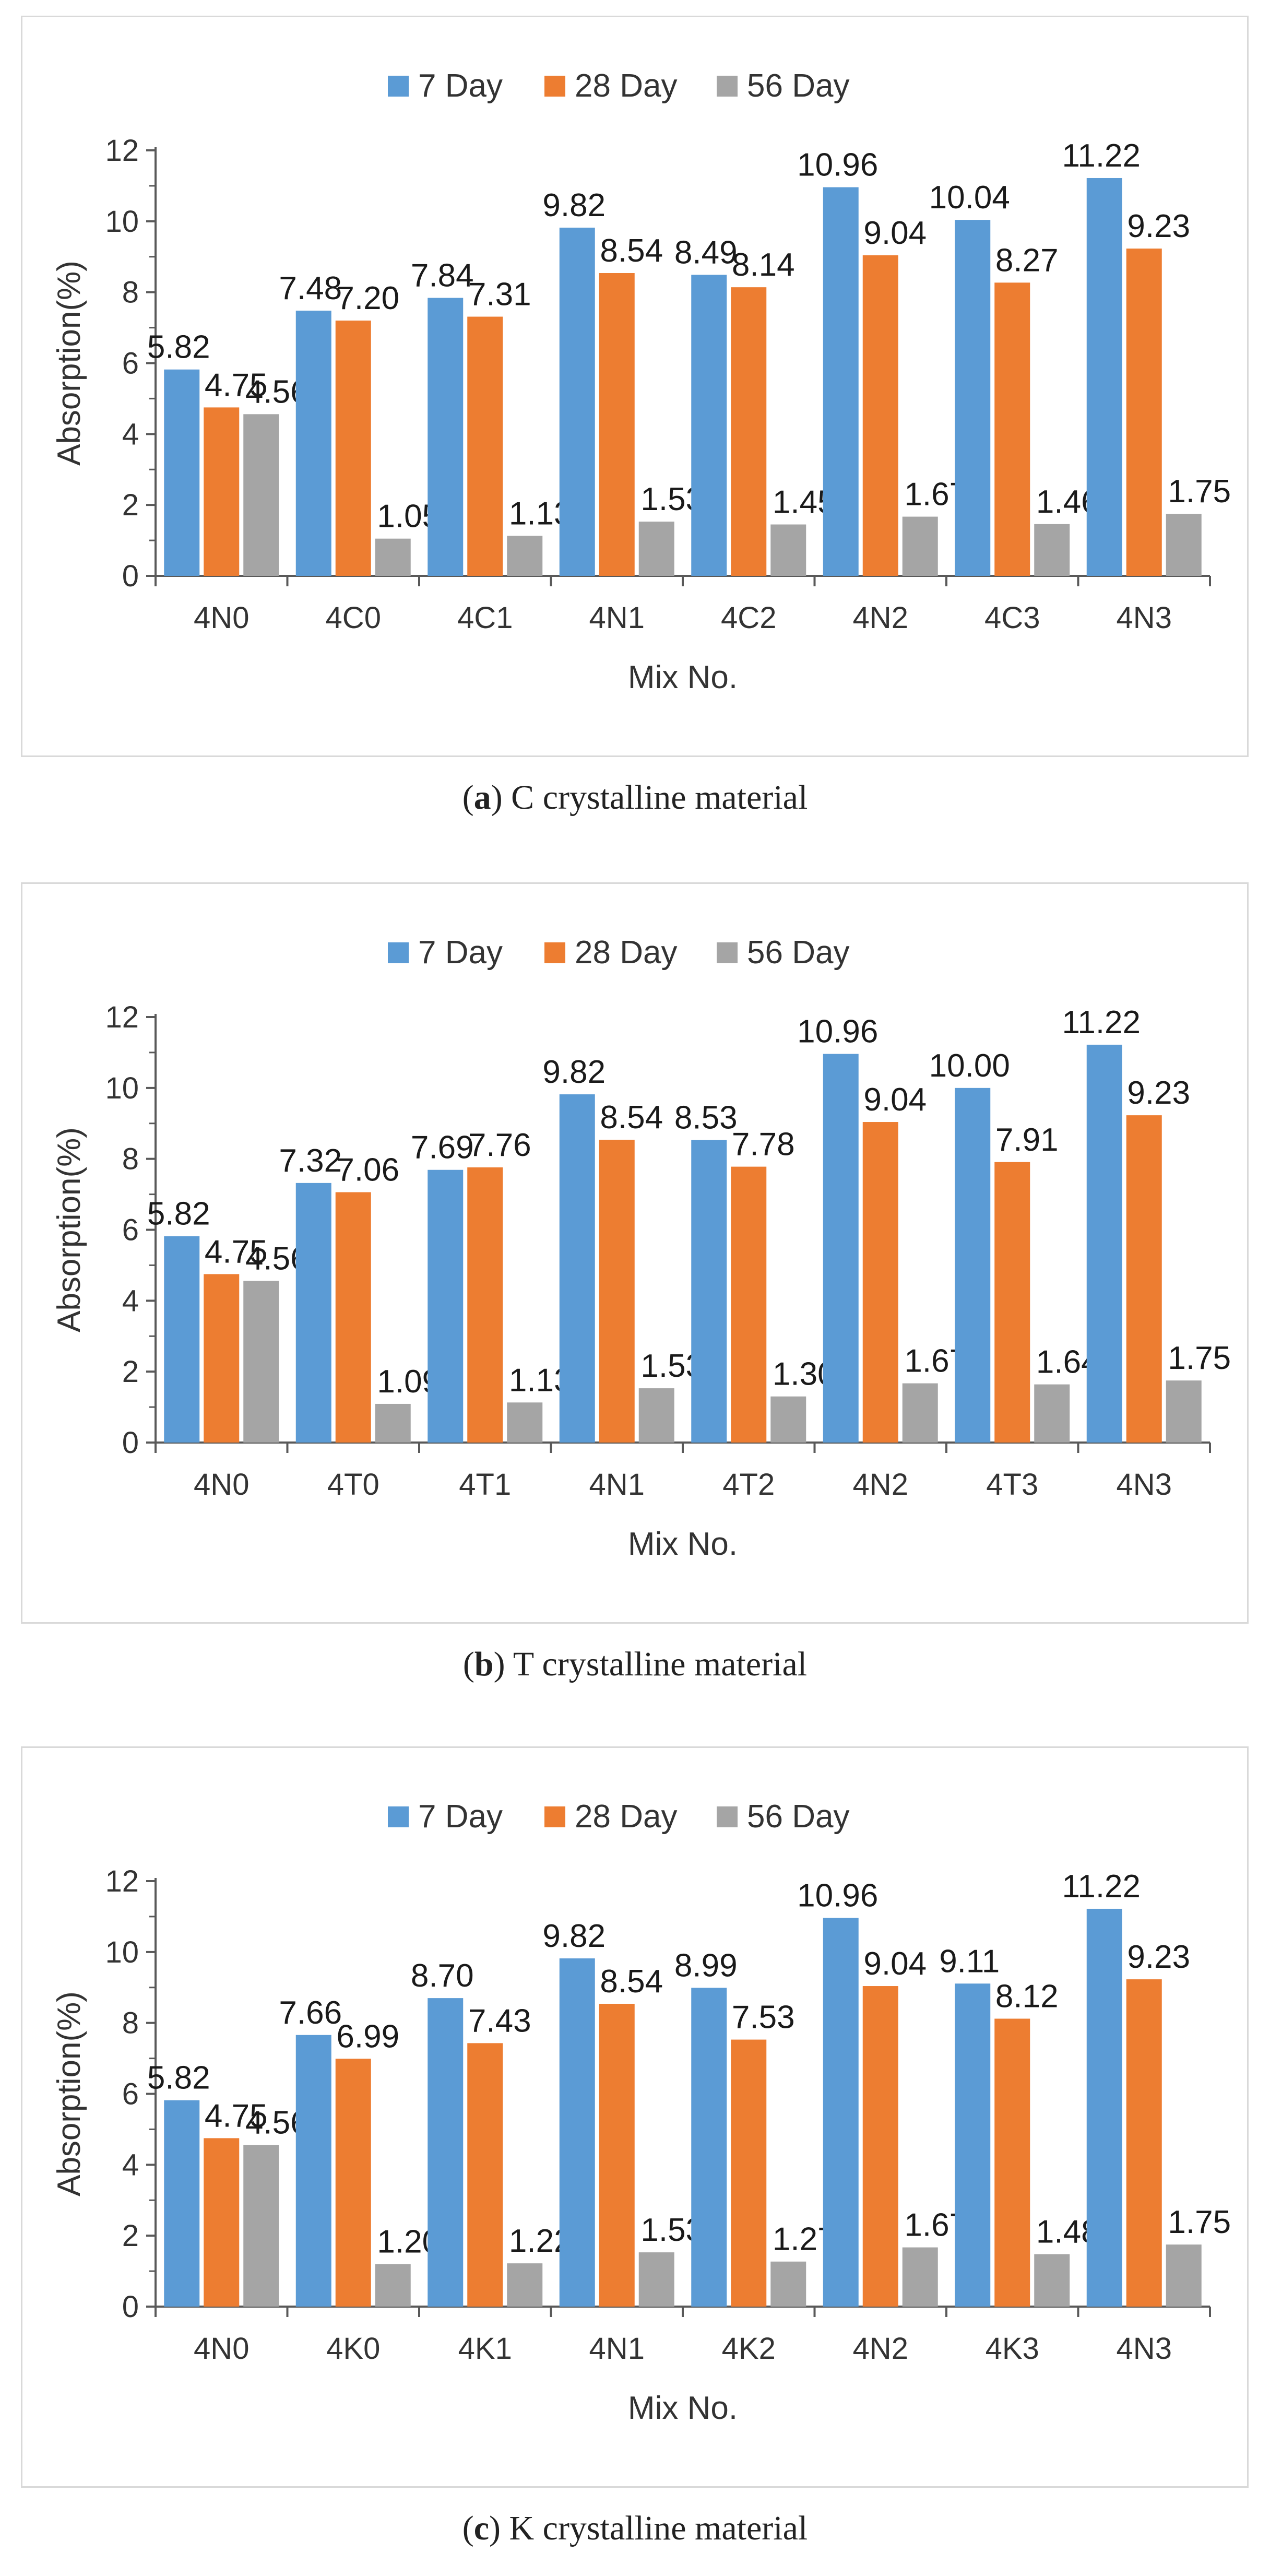 The image size is (1270, 2576). What do you see at coordinates (1199, 1358) in the screenshot?
I see `data-label-b-4N3-s2: 1.75` at bounding box center [1199, 1358].